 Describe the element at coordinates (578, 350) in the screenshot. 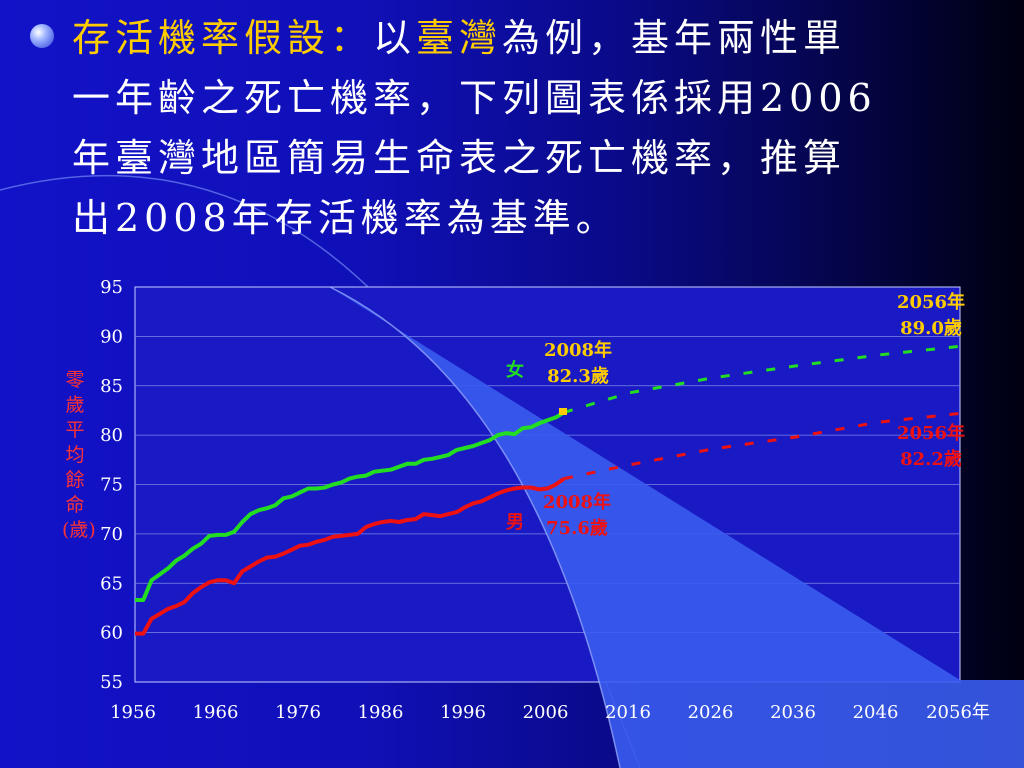

I see `annotation-female-2008-year: 2008年` at that location.